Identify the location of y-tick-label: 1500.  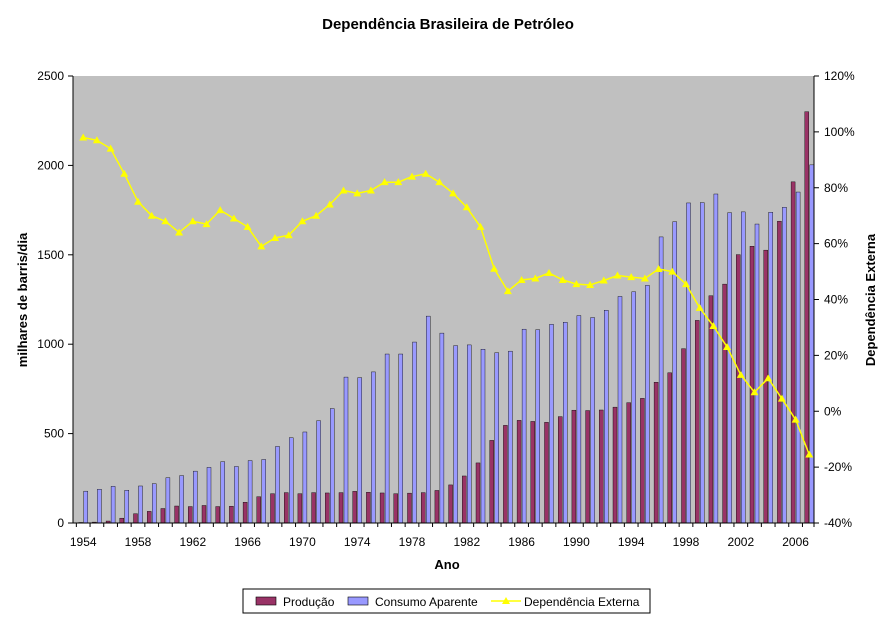
(50, 255).